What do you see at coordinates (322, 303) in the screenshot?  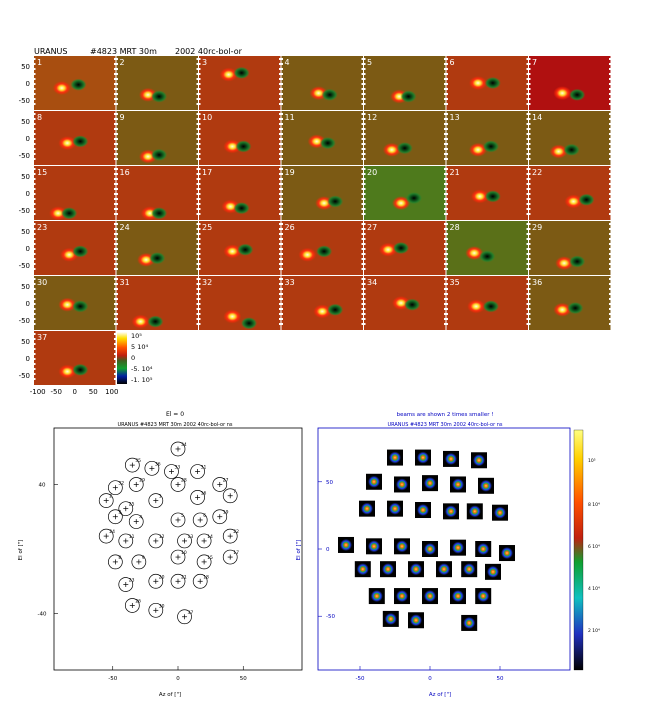 I see `map-panel-background` at bounding box center [322, 303].